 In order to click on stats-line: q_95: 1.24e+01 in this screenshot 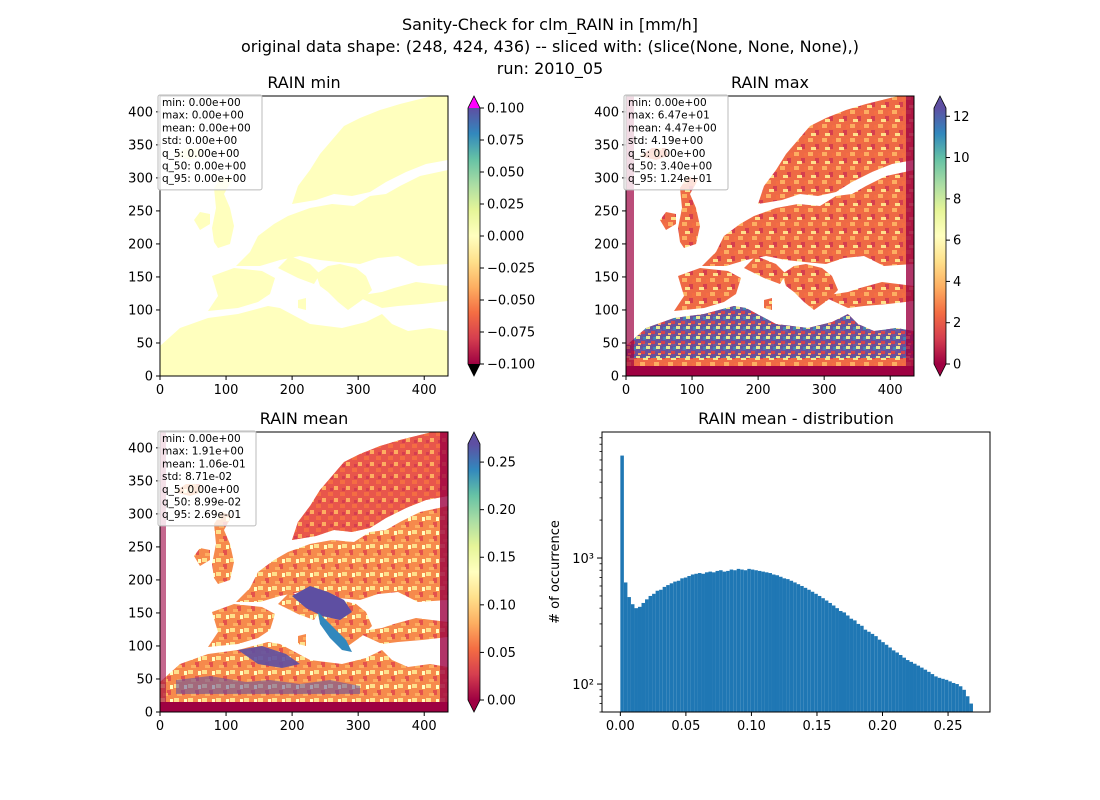, I will do `click(670, 179)`.